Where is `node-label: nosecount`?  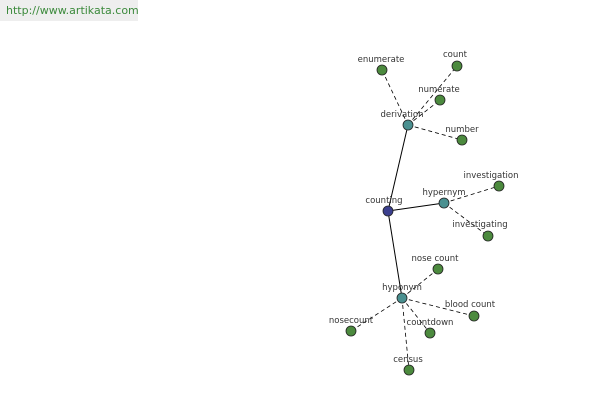
node-label: nosecount is located at coordinates (351, 321).